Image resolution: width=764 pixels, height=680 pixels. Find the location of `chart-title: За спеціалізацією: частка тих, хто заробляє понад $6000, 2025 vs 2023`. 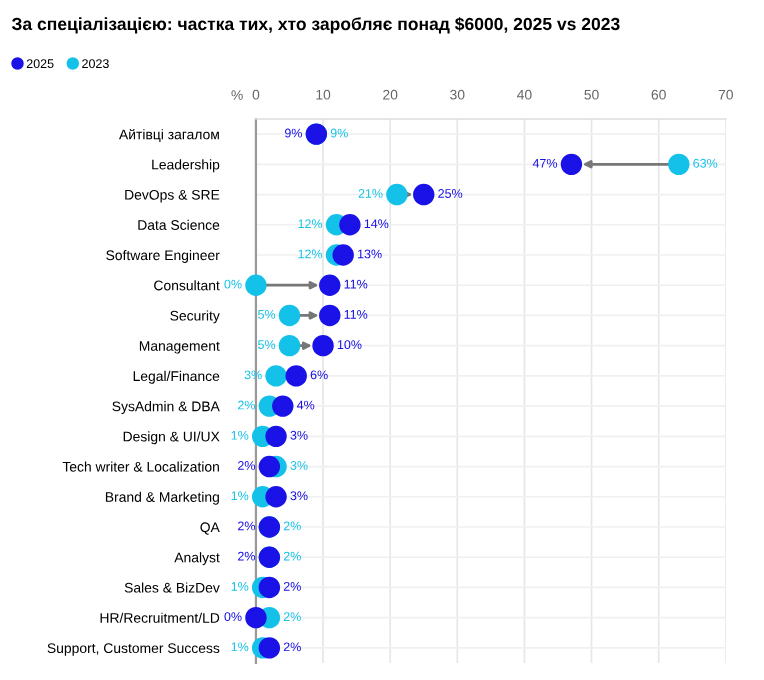

chart-title: За спеціалізацією: частка тих, хто заробляє понад $6000, 2025 vs 2023 is located at coordinates (315, 25).